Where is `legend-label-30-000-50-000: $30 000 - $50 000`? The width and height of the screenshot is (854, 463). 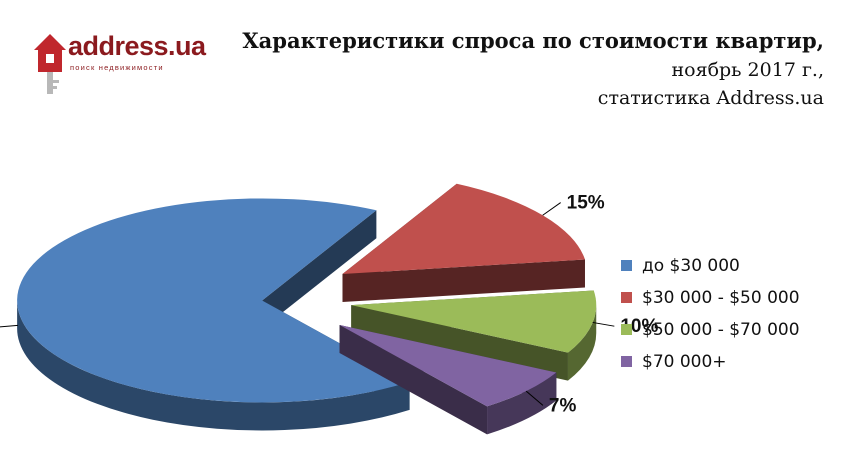
legend-label-30-000-50-000: $30 000 - $50 000 is located at coordinates (721, 298).